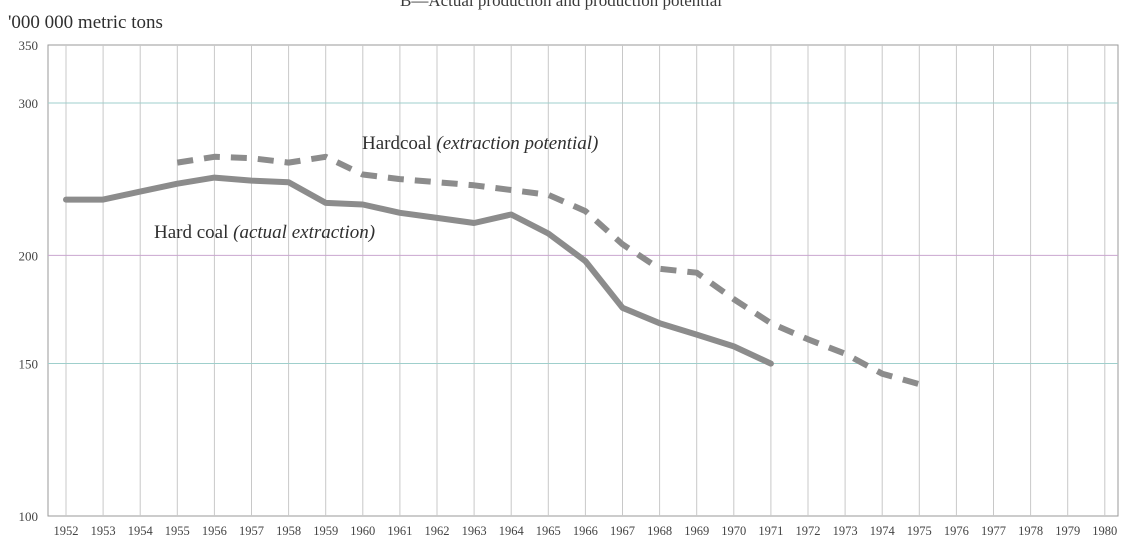 The width and height of the screenshot is (1122, 542). Describe the element at coordinates (29, 516) in the screenshot. I see `y-tick-label: 100` at that location.